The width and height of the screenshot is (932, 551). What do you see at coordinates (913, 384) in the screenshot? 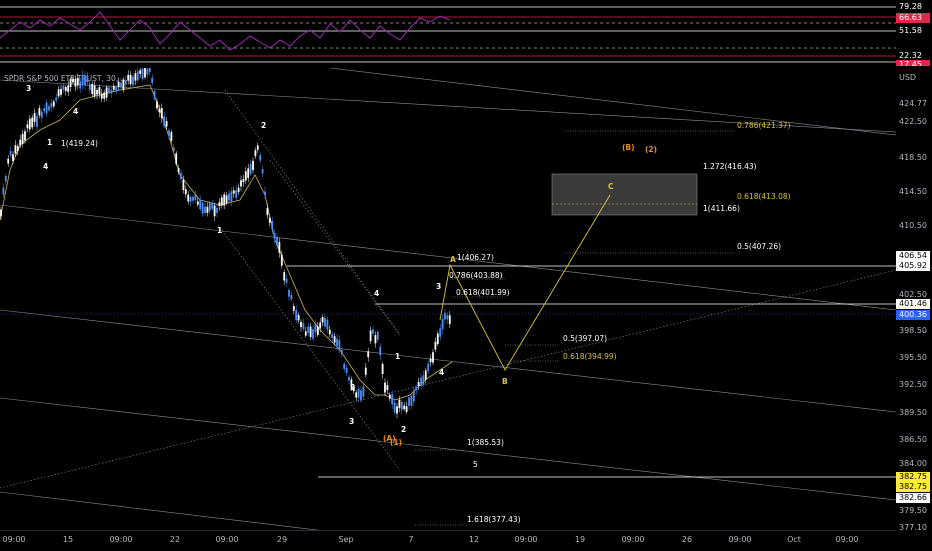
I see `price-tick: 392.50` at bounding box center [913, 384].